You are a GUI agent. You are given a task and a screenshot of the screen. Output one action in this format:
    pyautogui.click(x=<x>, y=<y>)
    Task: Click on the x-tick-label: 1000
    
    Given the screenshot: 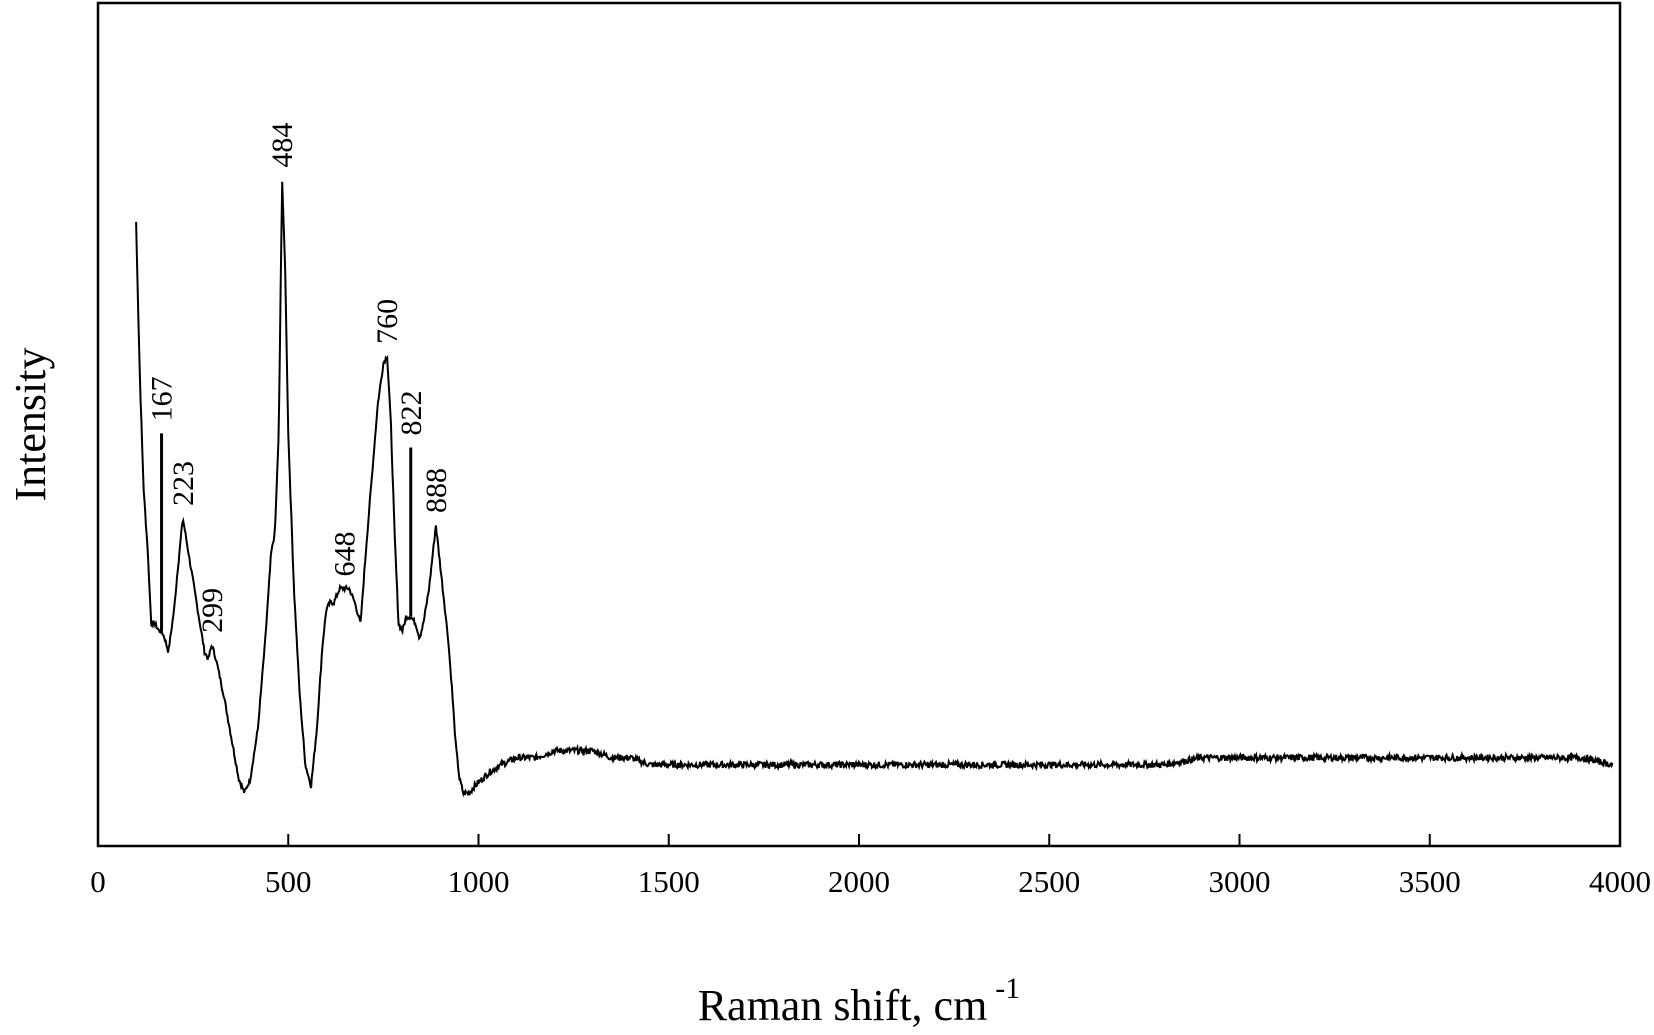 What is the action you would take?
    pyautogui.click(x=479, y=881)
    